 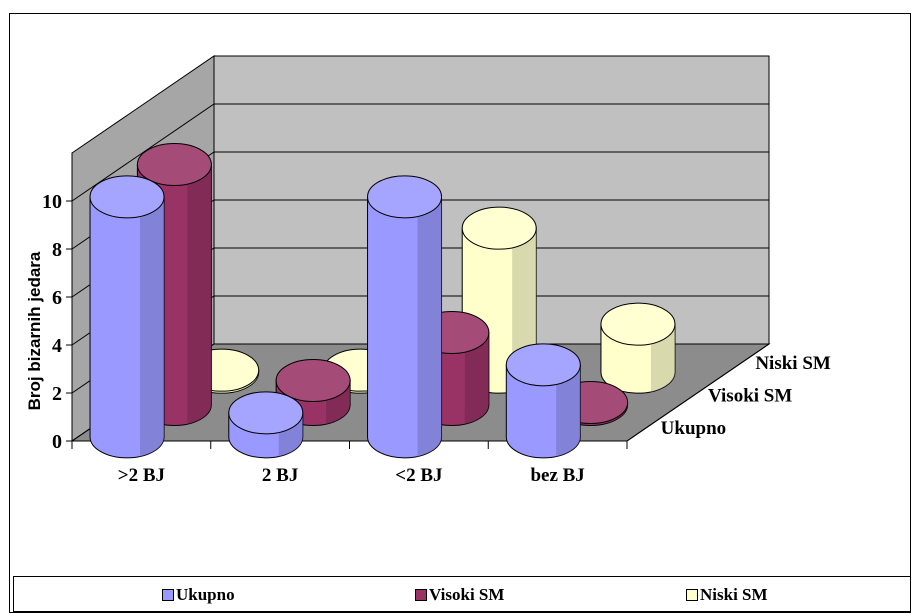 What do you see at coordinates (421, 595) in the screenshot?
I see `legend-swatch-visoki-sm` at bounding box center [421, 595].